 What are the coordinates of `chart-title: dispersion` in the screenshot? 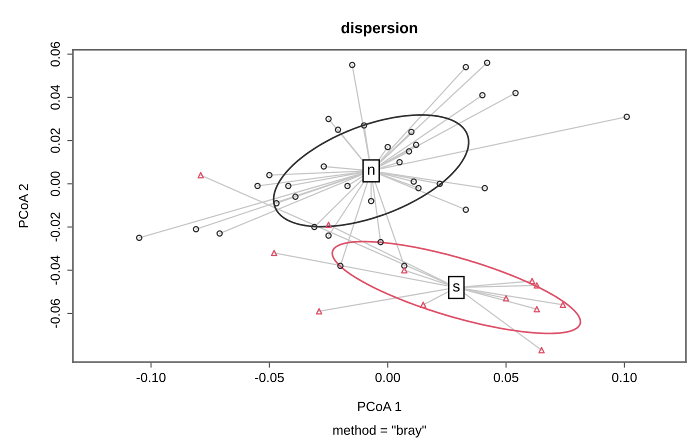 It's located at (379, 29).